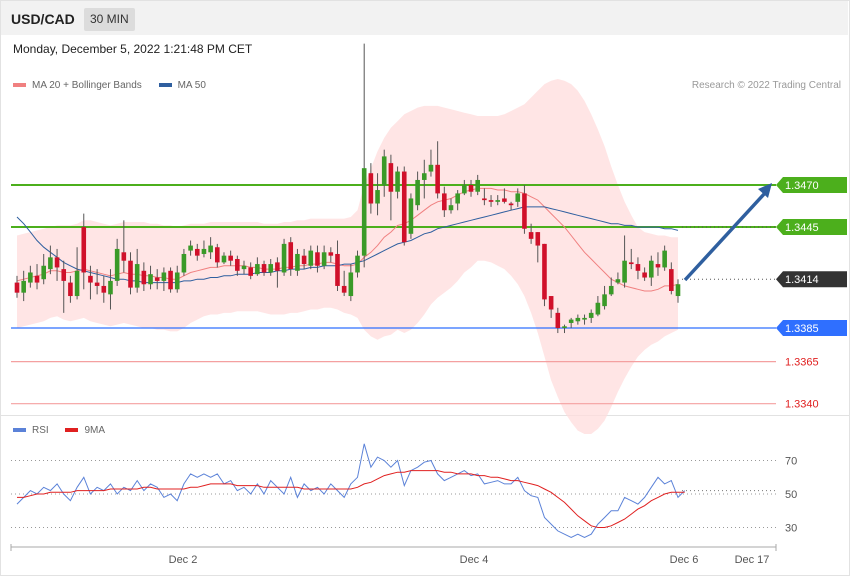 The image size is (850, 576). What do you see at coordinates (351, 491) in the screenshot?
I see `rsi-line` at bounding box center [351, 491].